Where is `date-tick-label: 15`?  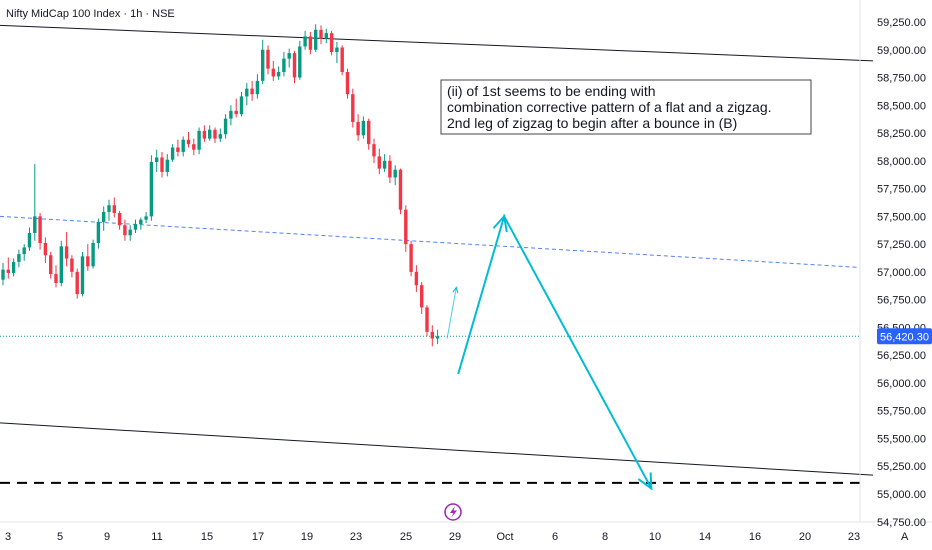 date-tick-label: 15 is located at coordinates (207, 537).